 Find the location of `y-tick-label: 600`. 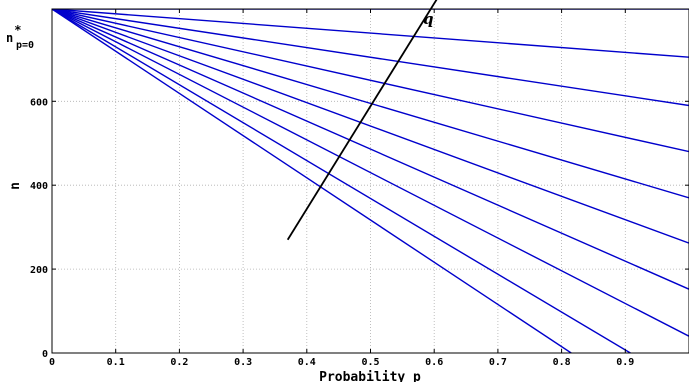

y-tick-label: 600 is located at coordinates (39, 102).